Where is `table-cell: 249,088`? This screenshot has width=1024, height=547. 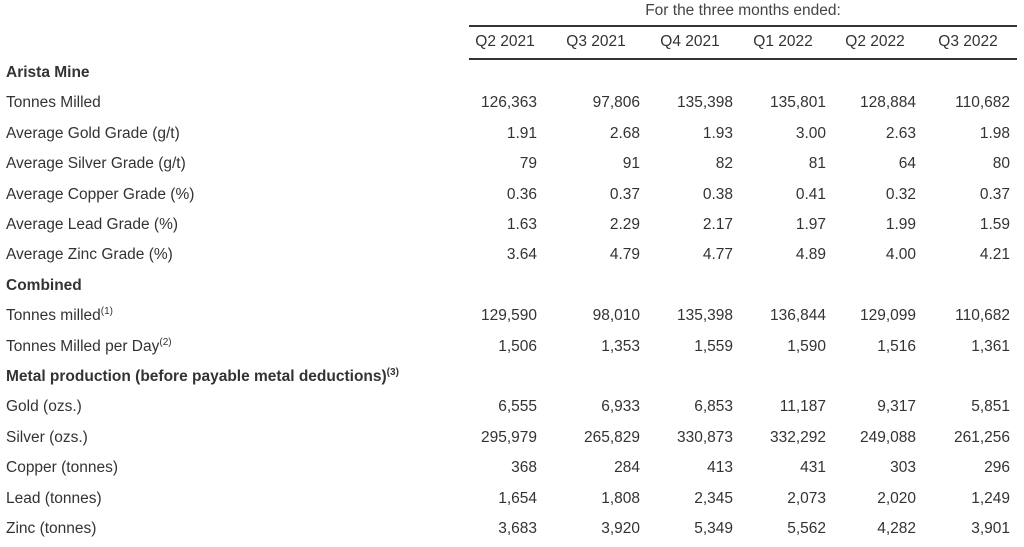 table-cell: 249,088 is located at coordinates (887, 437).